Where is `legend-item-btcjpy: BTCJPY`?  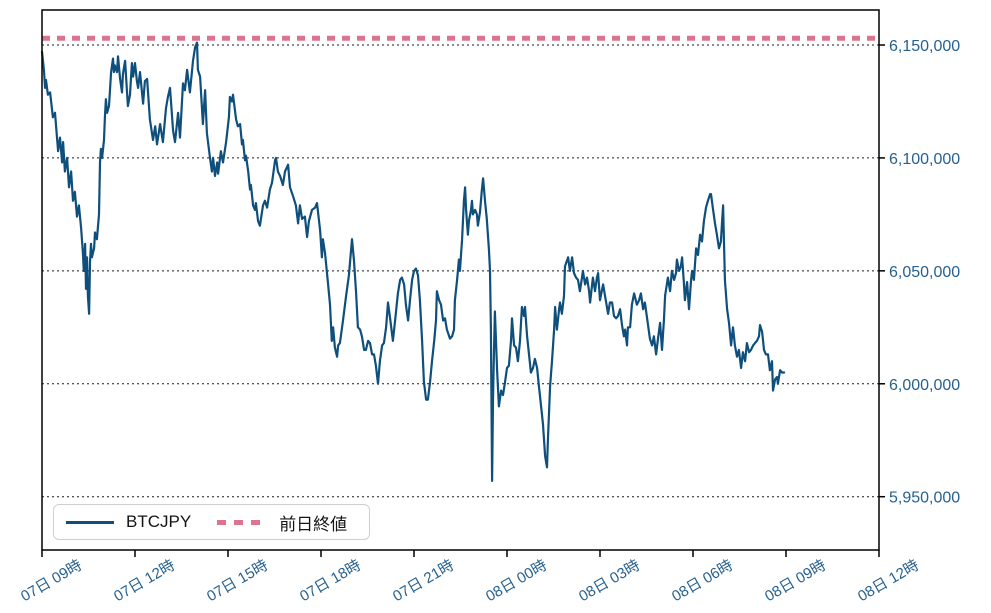
legend-item-btcjpy: BTCJPY is located at coordinates (128, 522).